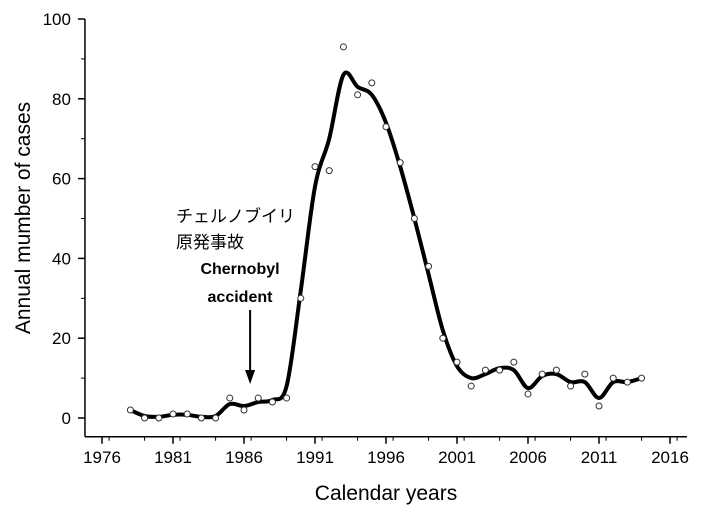  What do you see at coordinates (61, 179) in the screenshot?
I see `y-tick-label: 60` at bounding box center [61, 179].